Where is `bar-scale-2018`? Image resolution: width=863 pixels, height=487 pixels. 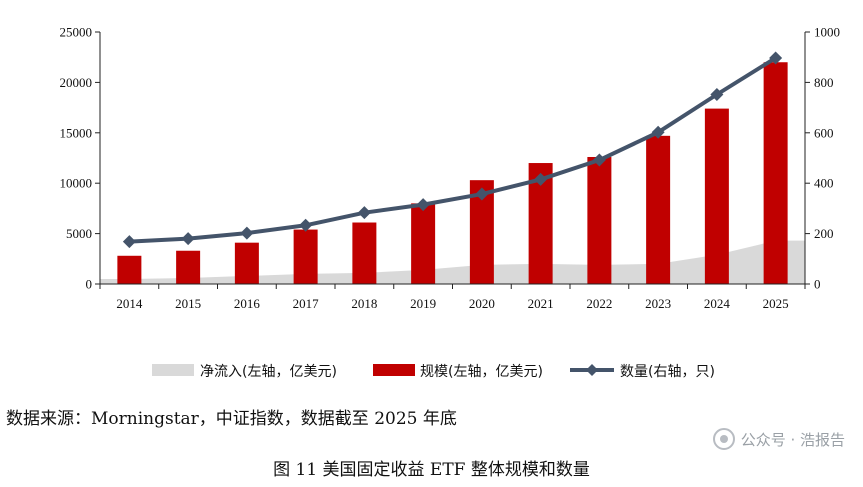 bar-scale-2018 is located at coordinates (364, 253).